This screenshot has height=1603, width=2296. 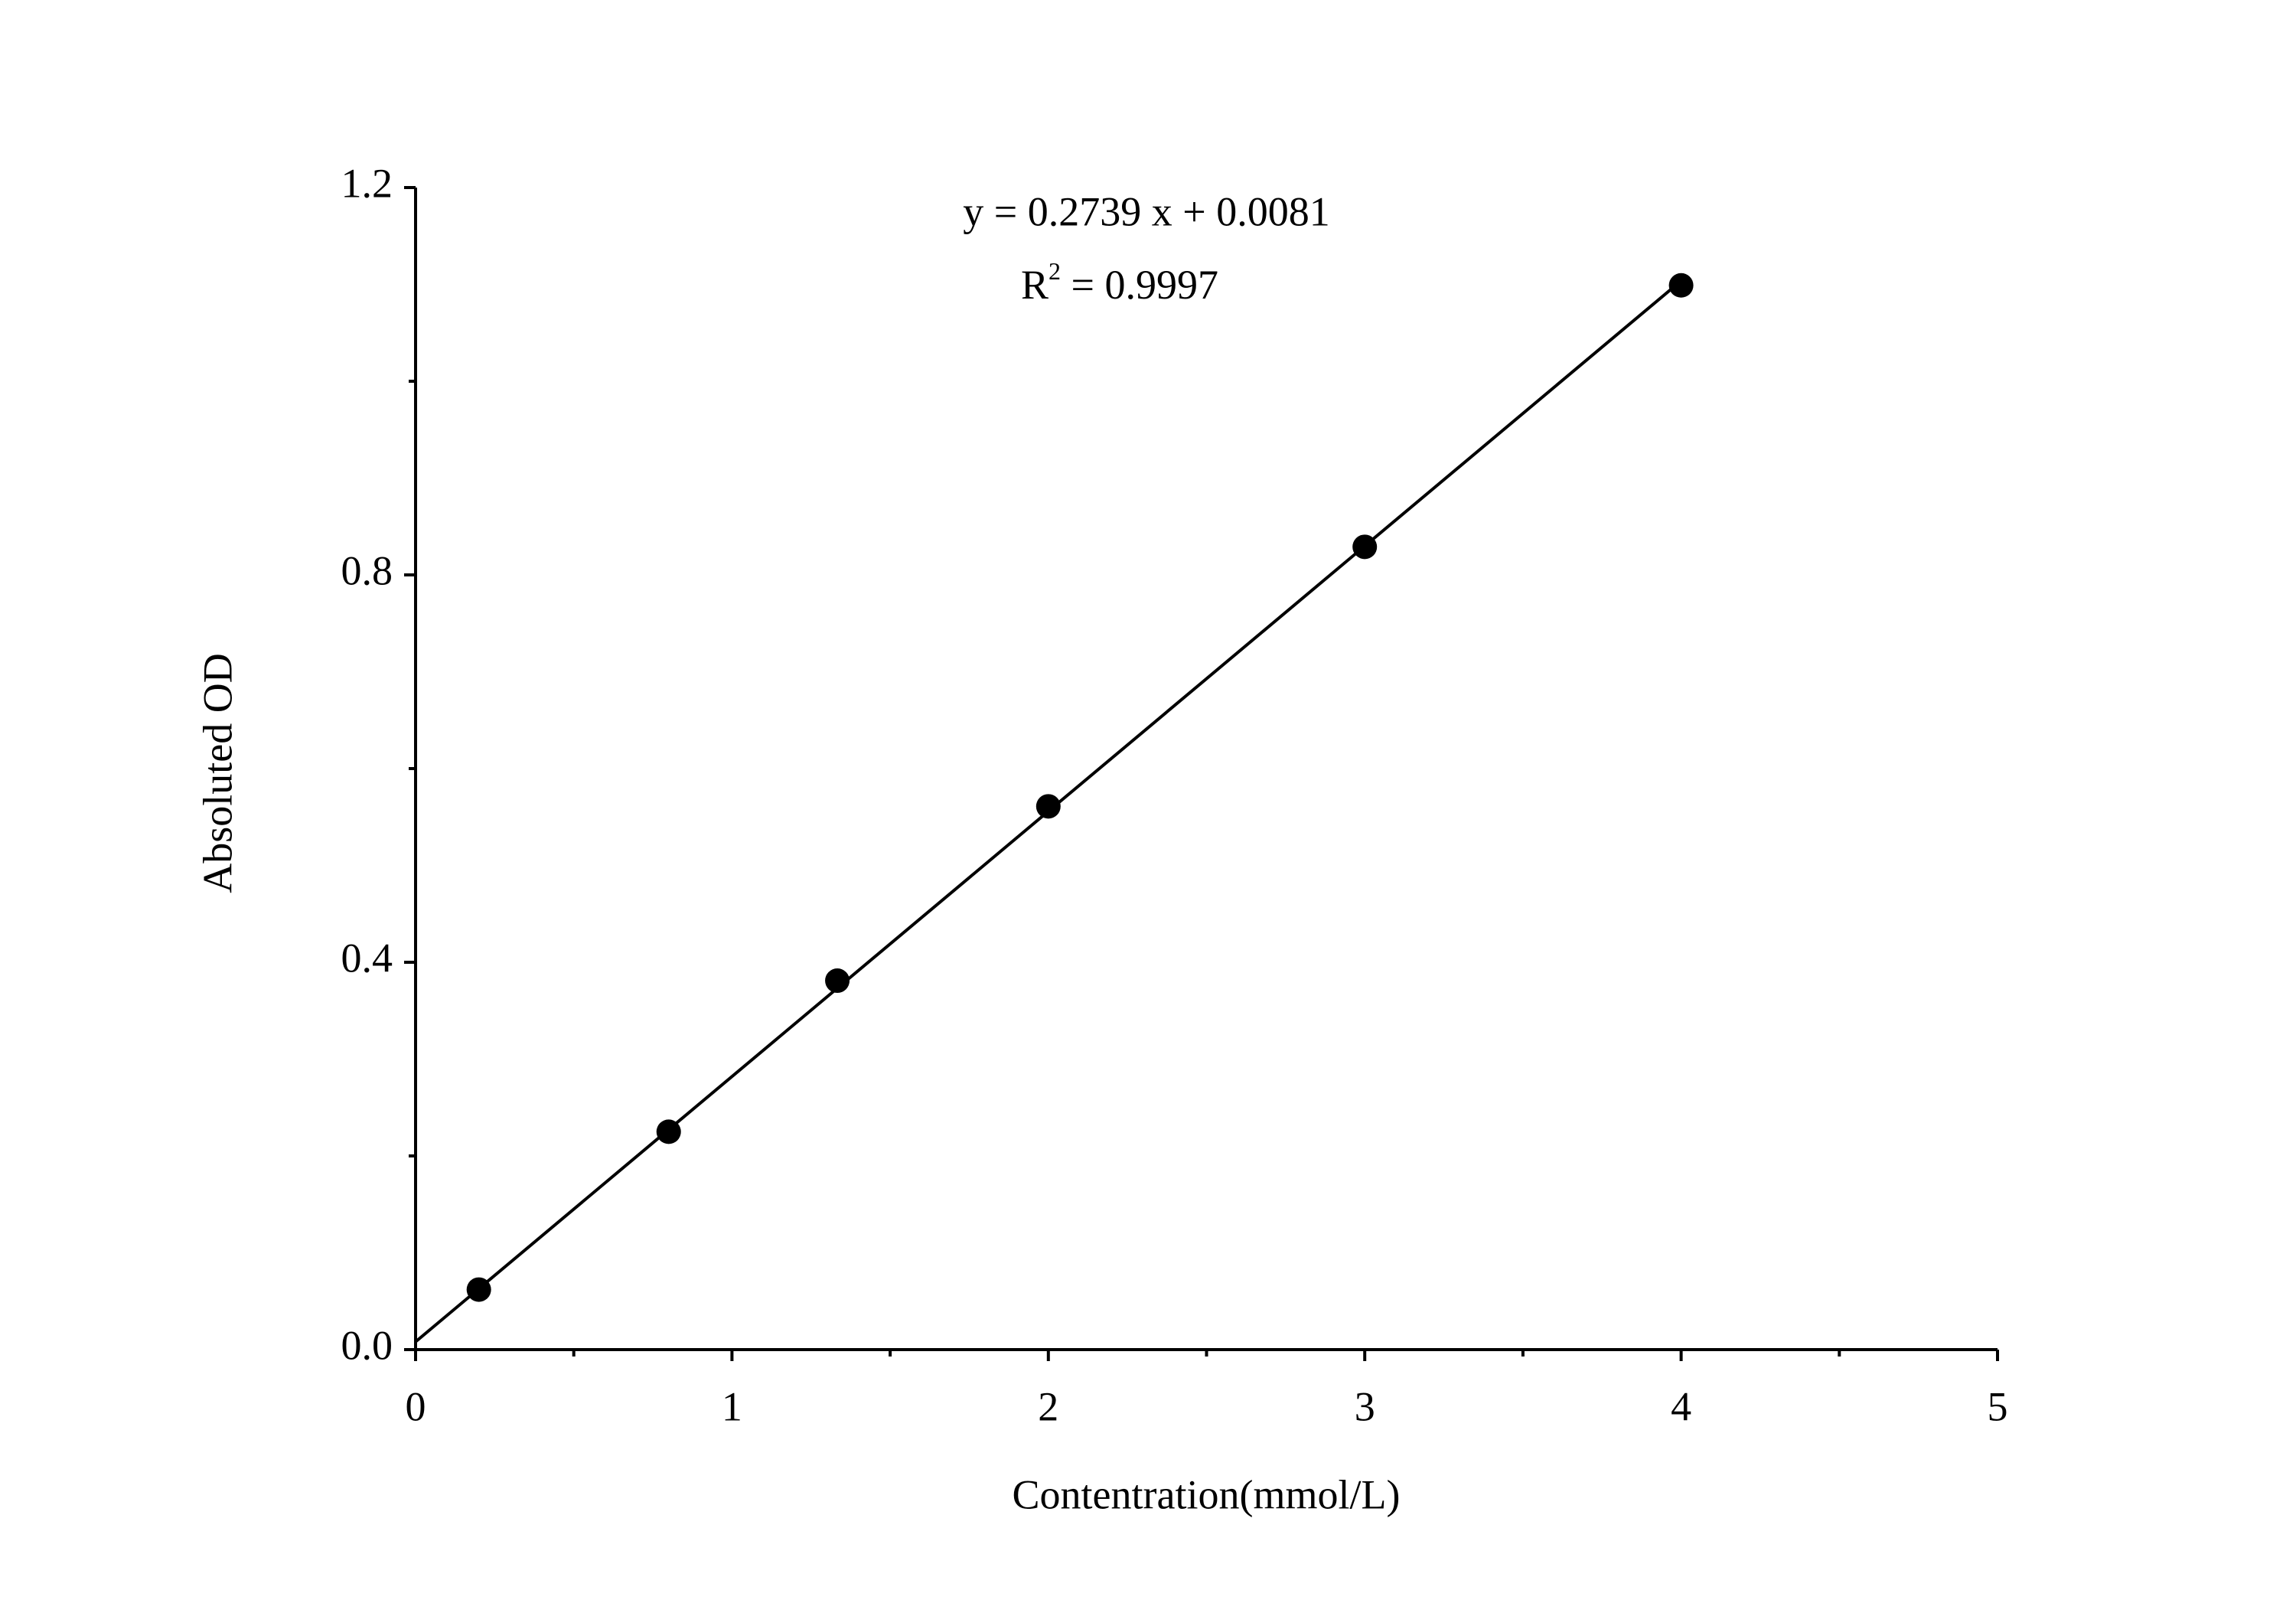 I want to click on y-tick-label: 0.4, so click(x=367, y=958).